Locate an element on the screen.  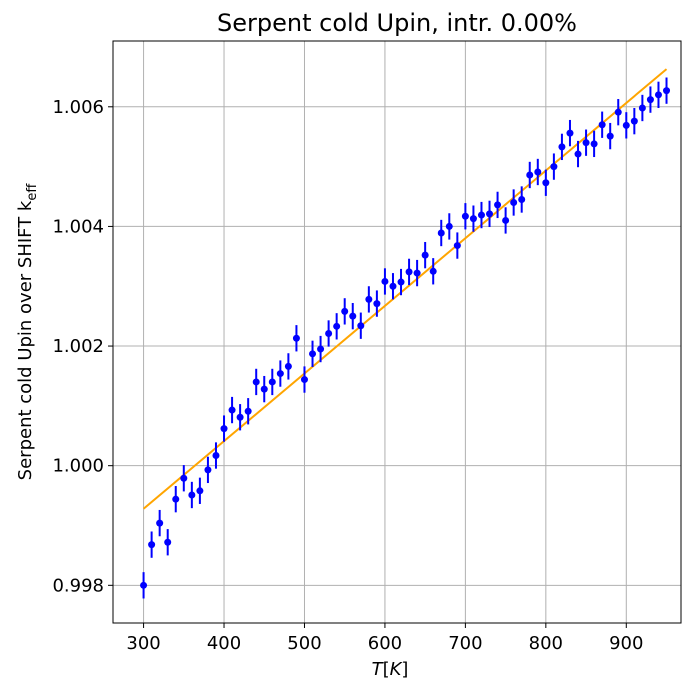
x-tick-label: 800 is located at coordinates (546, 643).